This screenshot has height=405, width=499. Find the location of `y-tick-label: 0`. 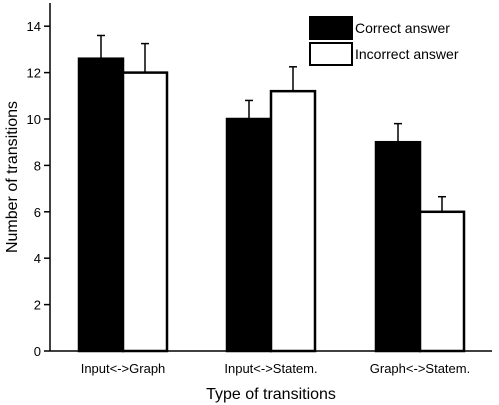

y-tick-label: 0 is located at coordinates (37, 351).